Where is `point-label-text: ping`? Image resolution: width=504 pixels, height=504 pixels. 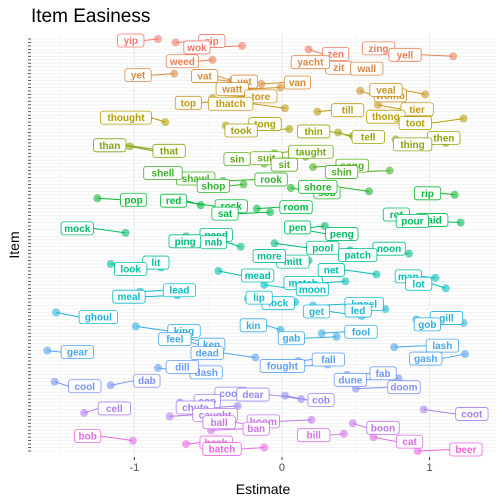
point-label-text: ping is located at coordinates (185, 242).